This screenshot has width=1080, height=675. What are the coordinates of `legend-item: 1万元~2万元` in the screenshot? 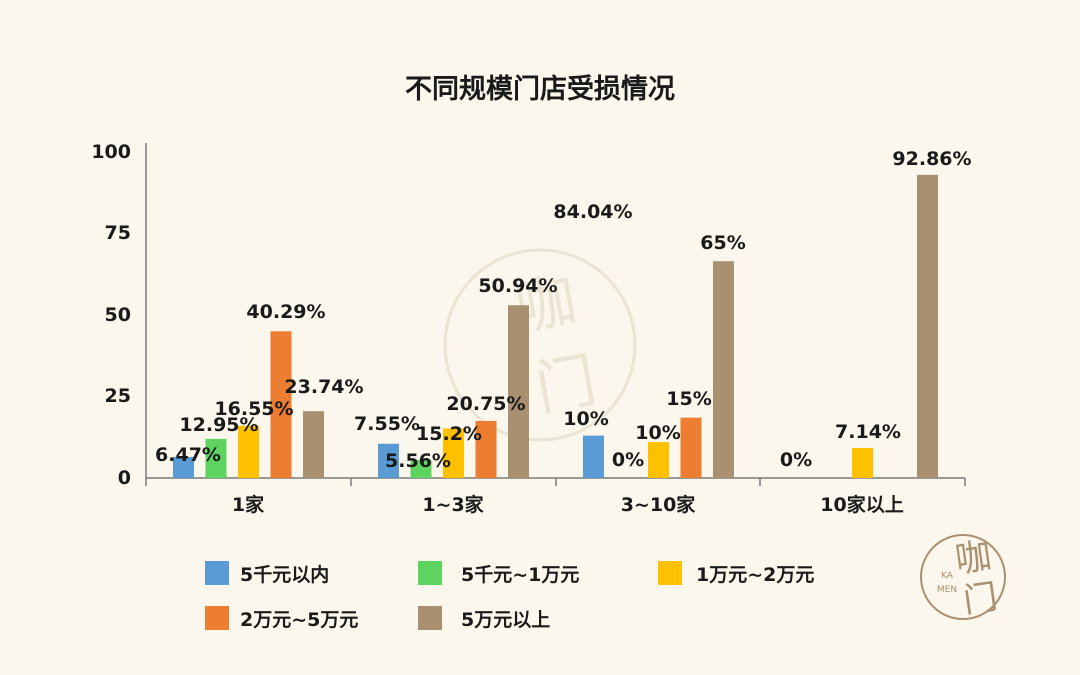 It's located at (736, 573).